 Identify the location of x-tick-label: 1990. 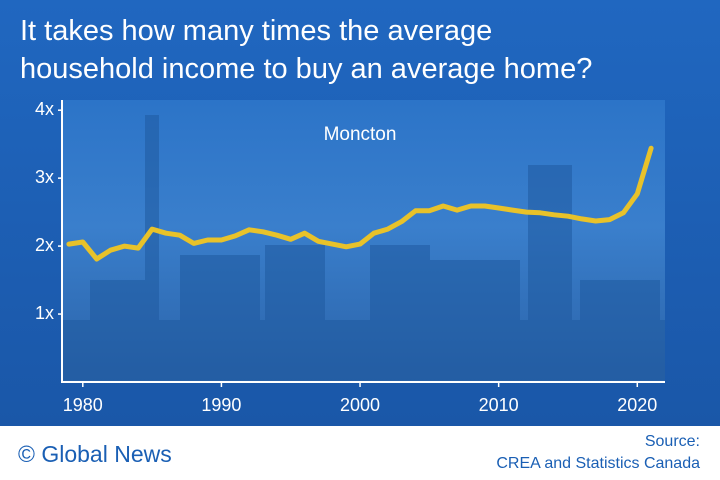
(221, 405).